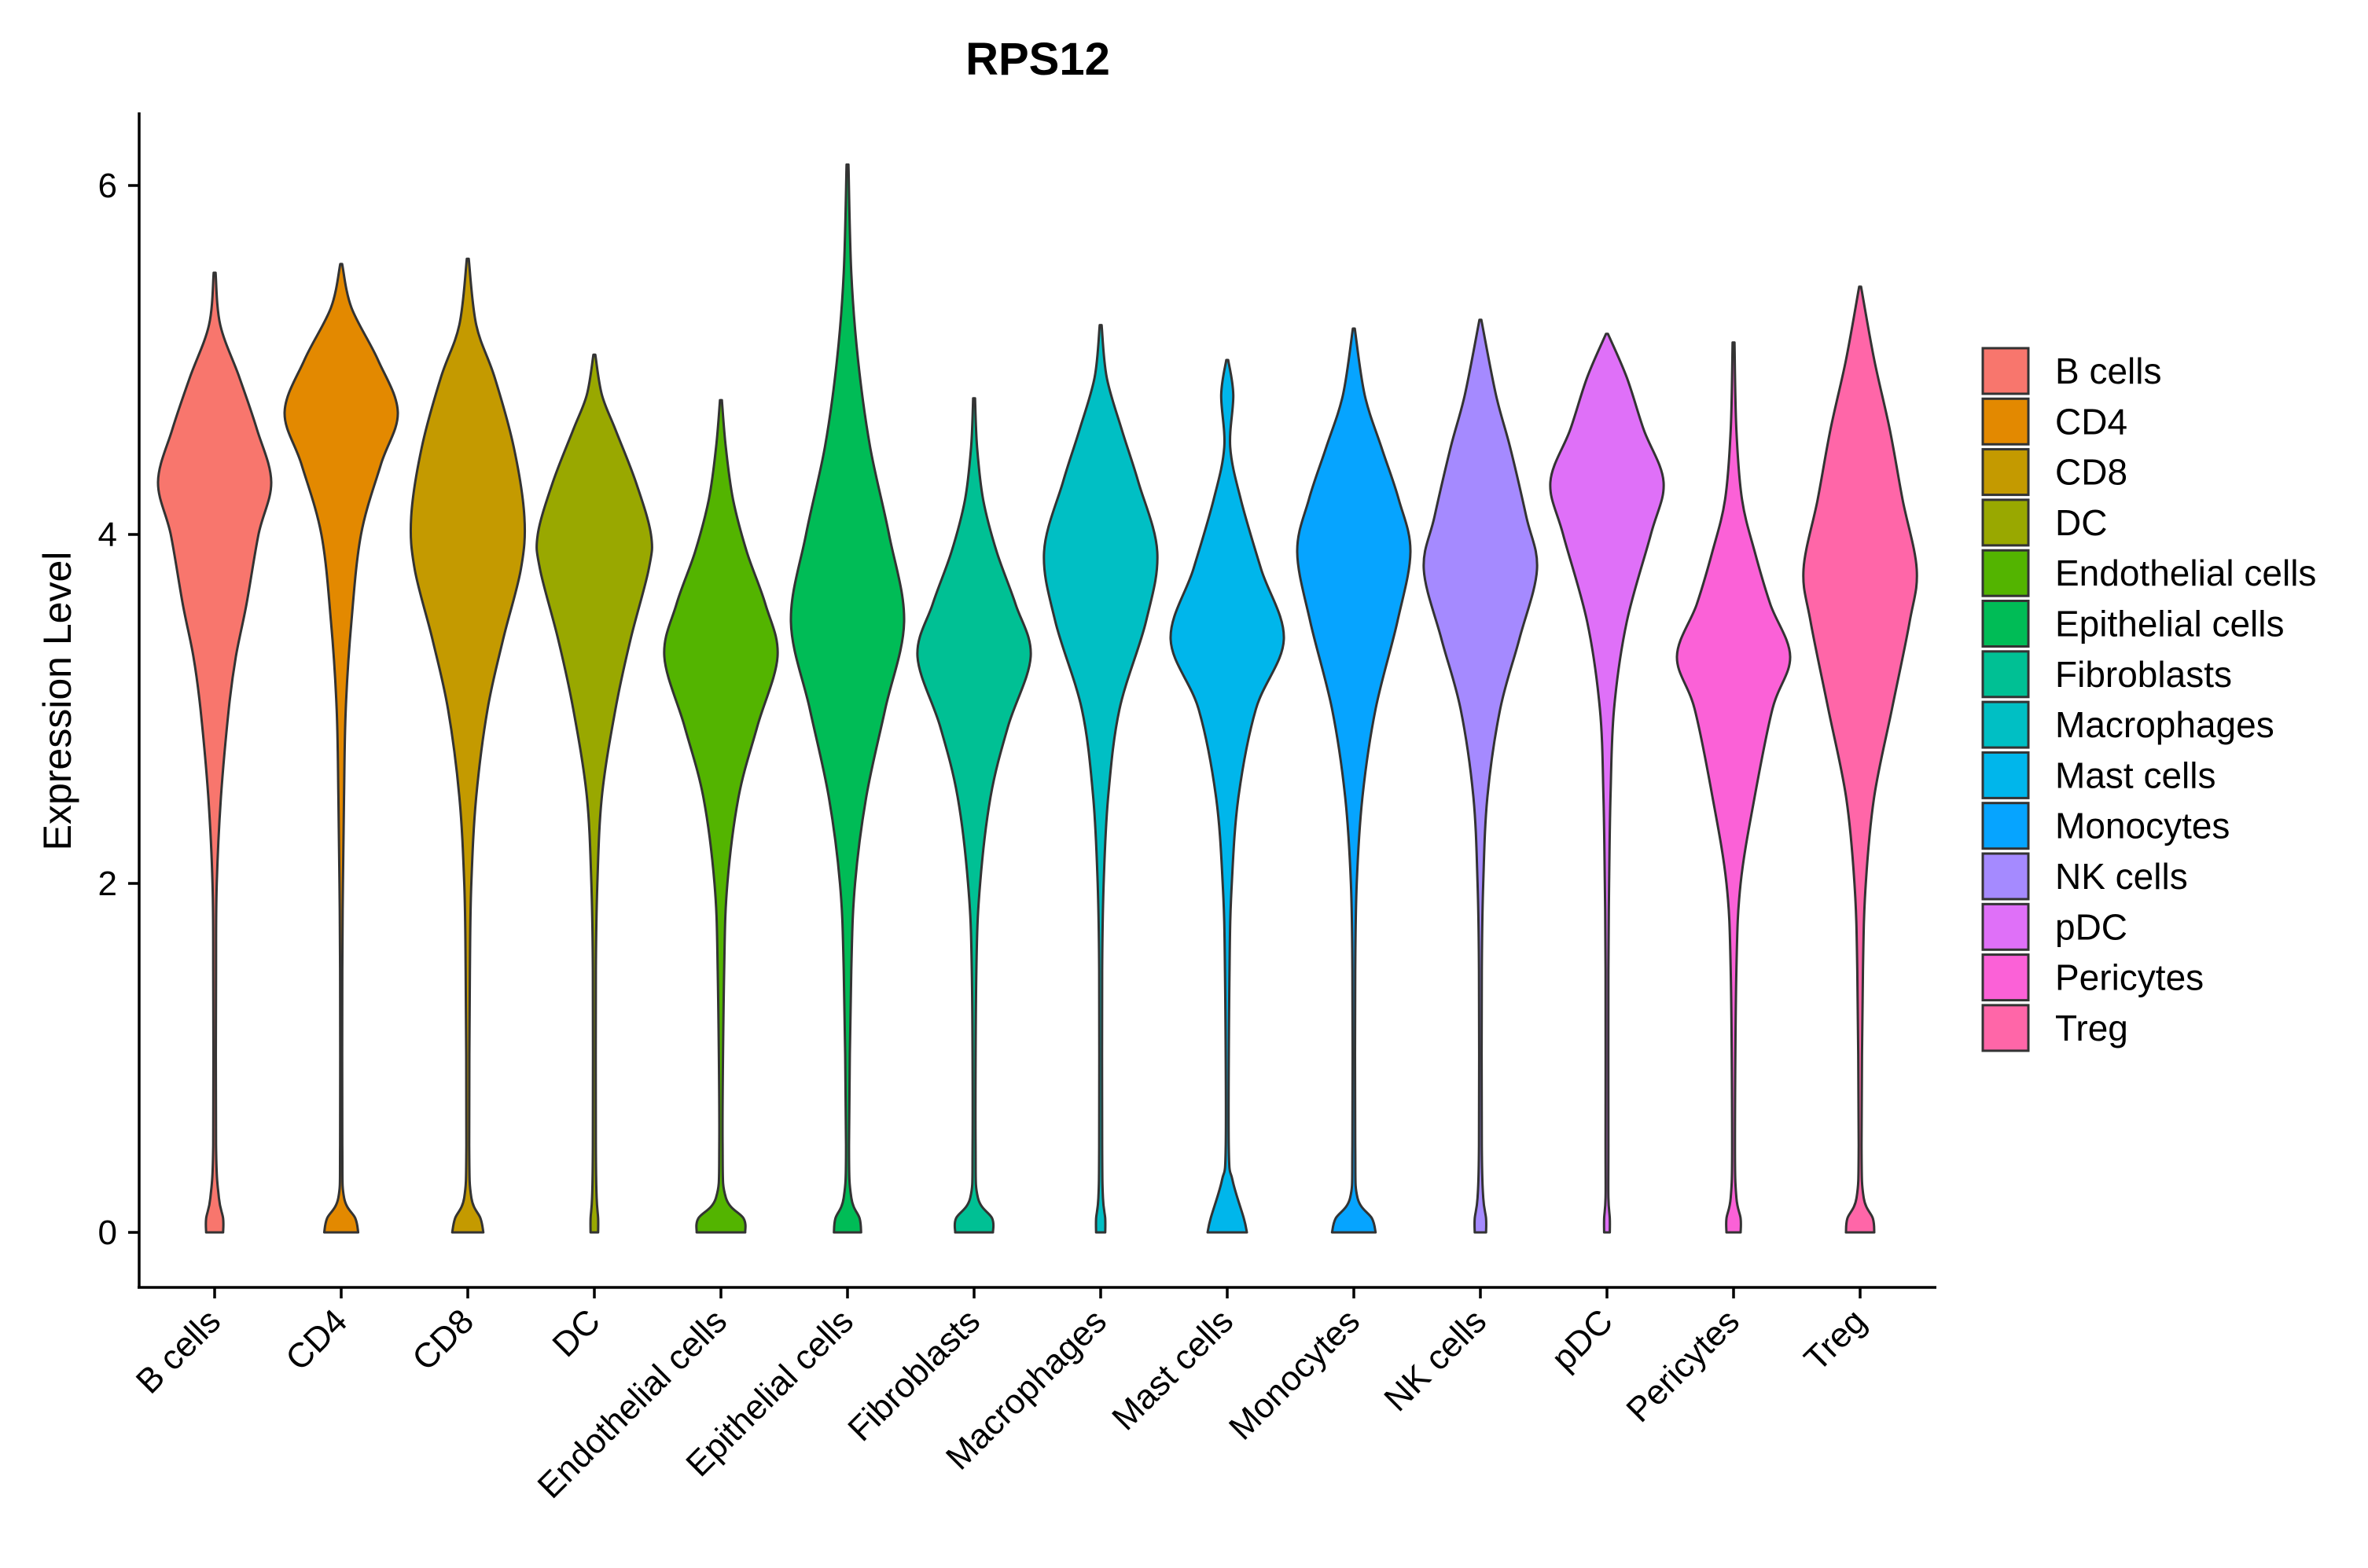  Describe the element at coordinates (2091, 421) in the screenshot. I see `legend-label: CD4` at that location.